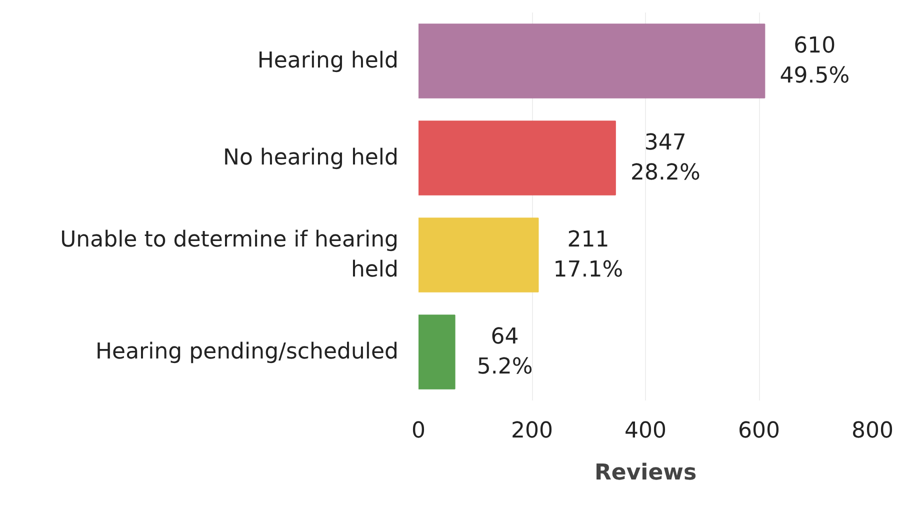  I want to click on y-tick-label: No hearing held, so click(310, 158).